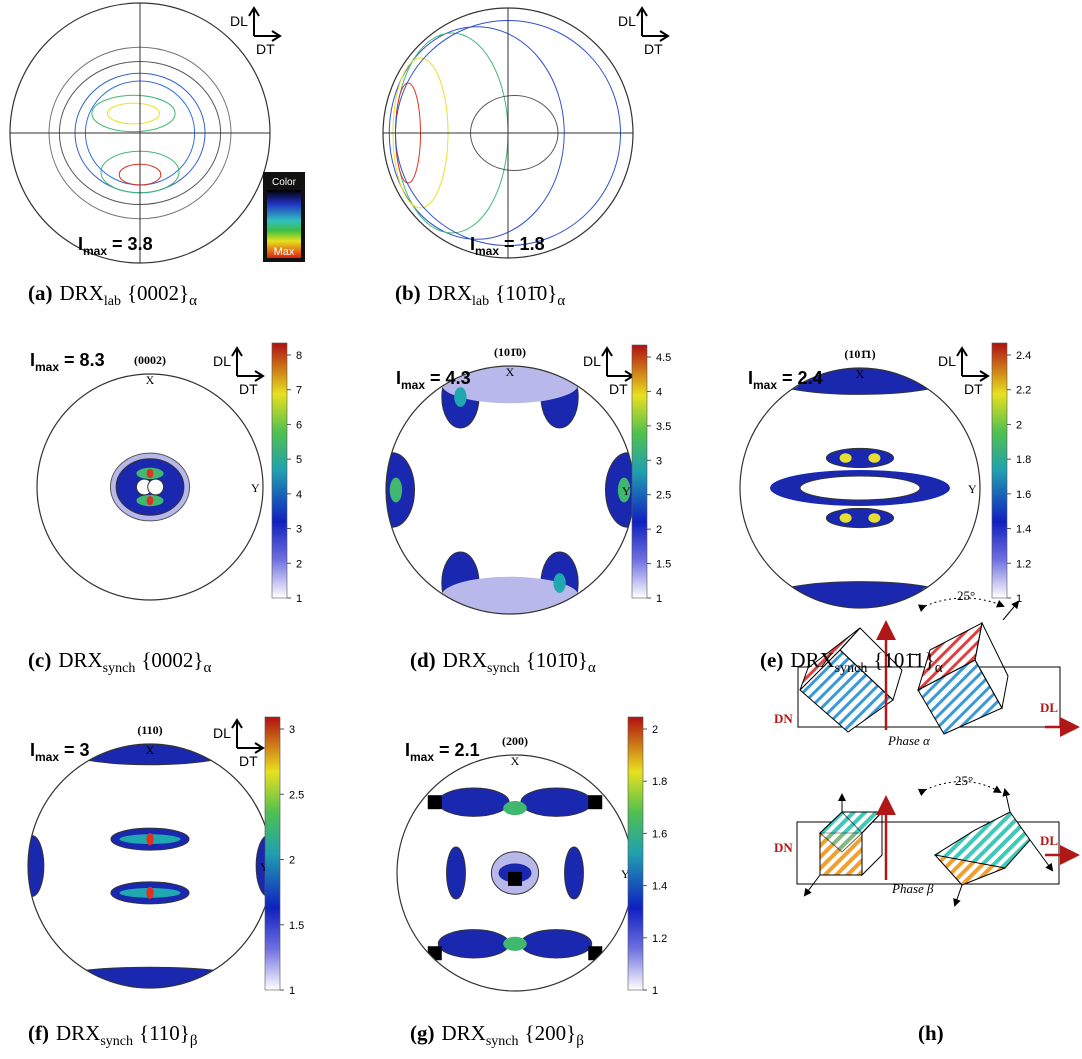  I want to click on caption-letter: (d), so click(423, 660).